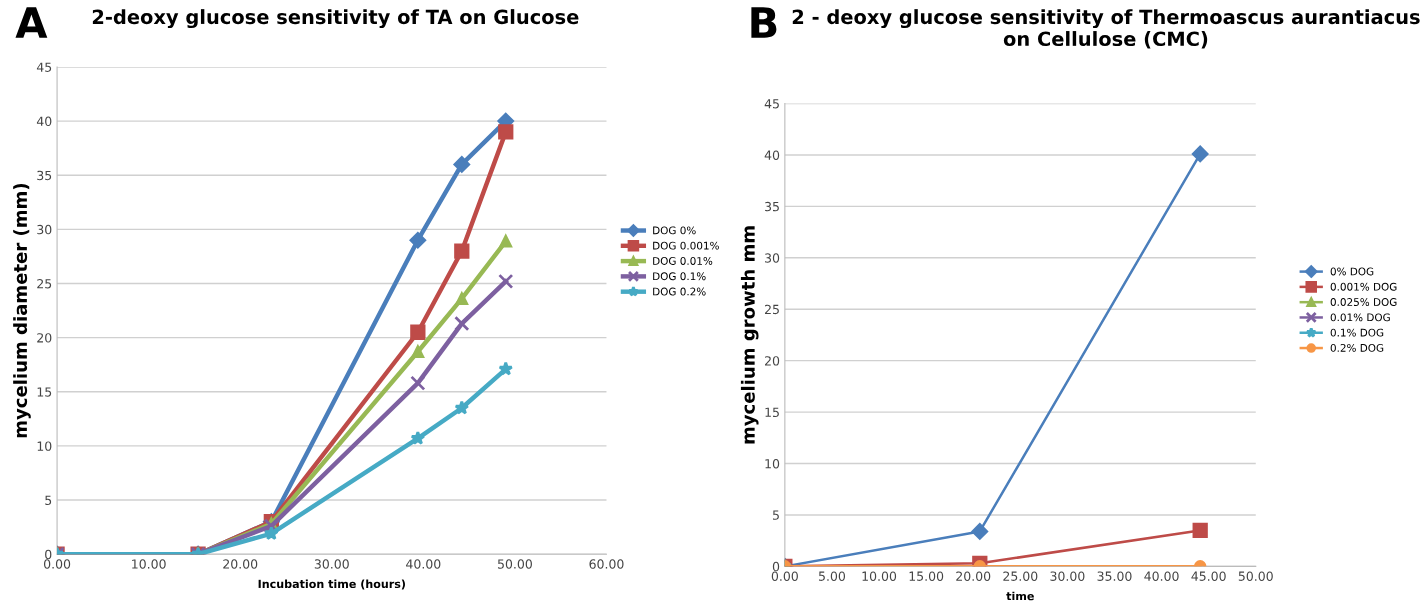 The image size is (1427, 609). What do you see at coordinates (606, 564) in the screenshot?
I see `x-tick-label: 60.00` at bounding box center [606, 564].